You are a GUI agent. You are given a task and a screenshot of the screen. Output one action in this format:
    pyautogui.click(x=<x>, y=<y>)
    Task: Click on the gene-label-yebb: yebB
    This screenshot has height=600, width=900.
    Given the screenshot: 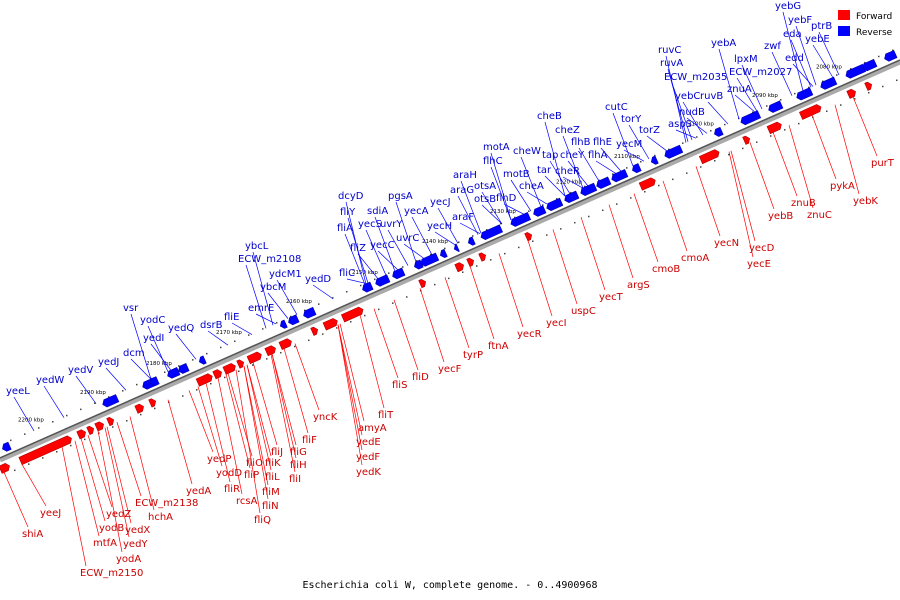 What is the action you would take?
    pyautogui.click(x=780, y=216)
    